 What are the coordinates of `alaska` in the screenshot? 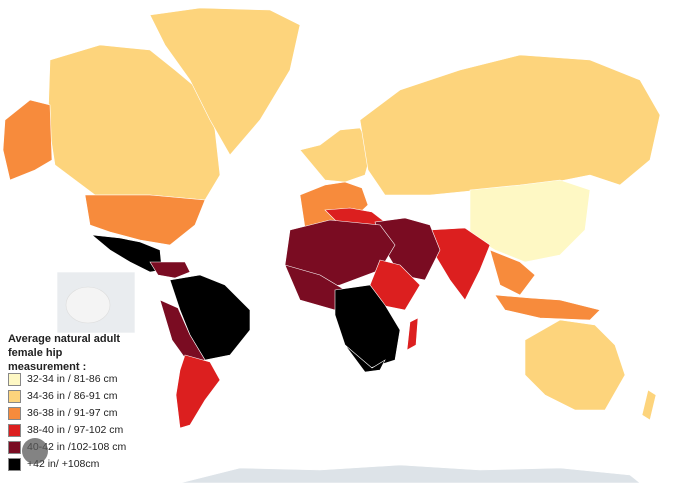 It's located at (27, 140).